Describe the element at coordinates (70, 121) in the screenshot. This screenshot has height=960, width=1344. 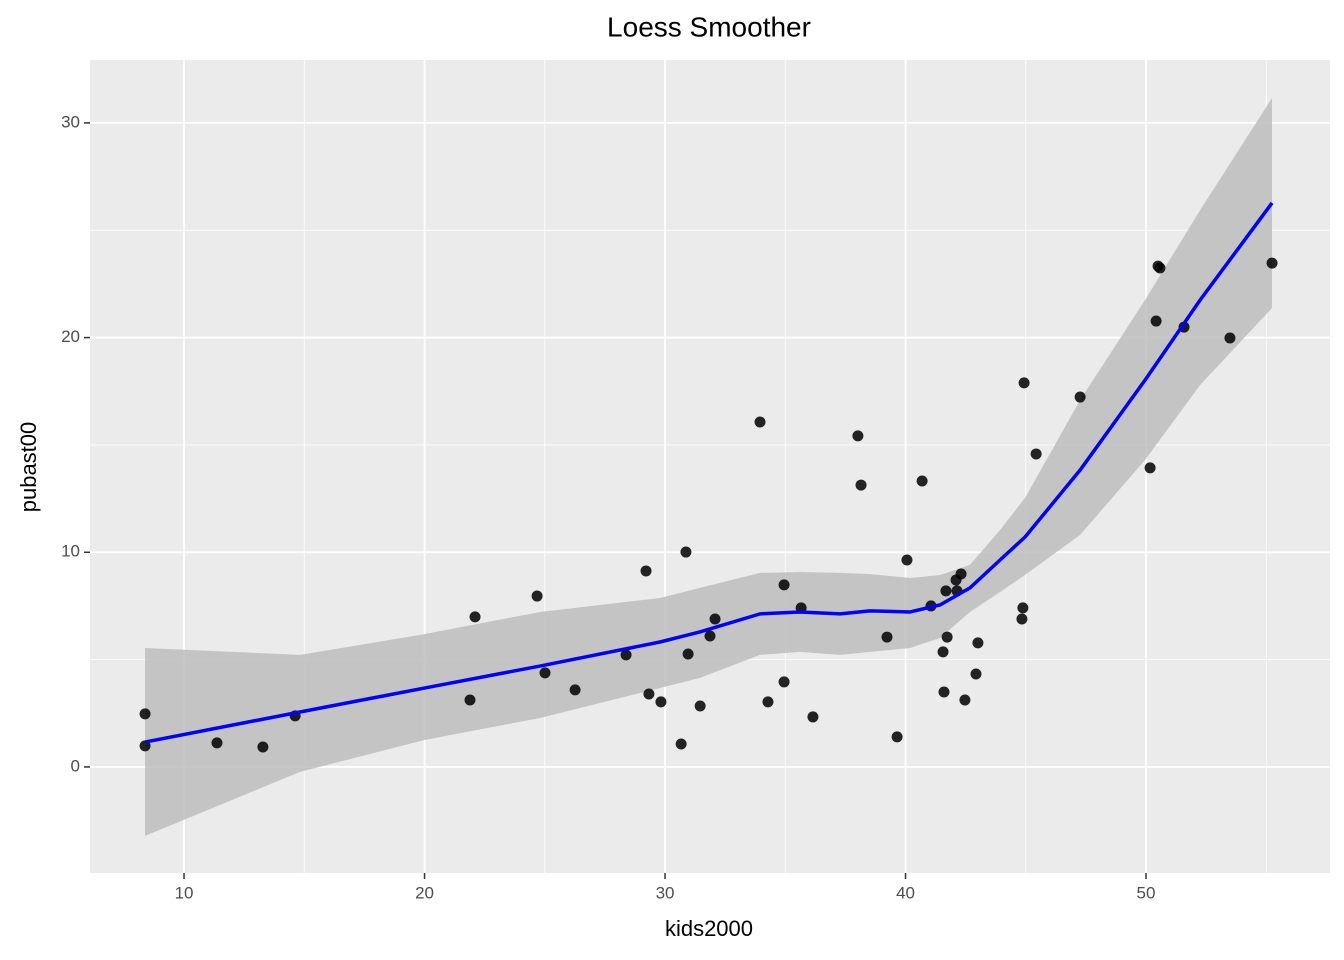
I see `y-tick-label: 30` at that location.